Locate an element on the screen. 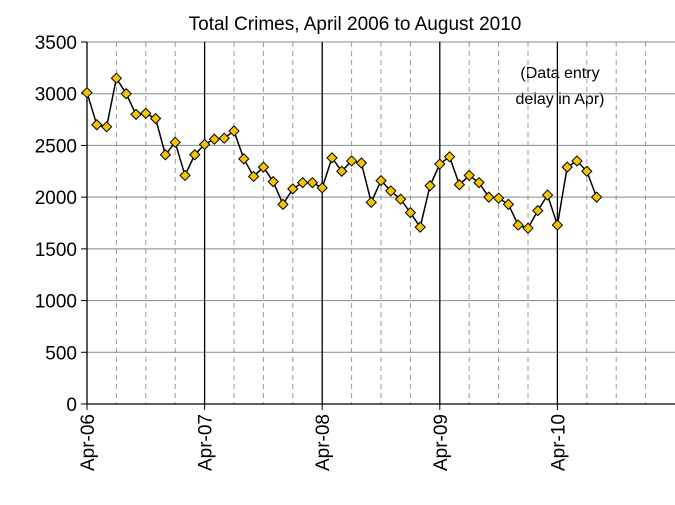  y-tick-label: 3000 is located at coordinates (56, 95).